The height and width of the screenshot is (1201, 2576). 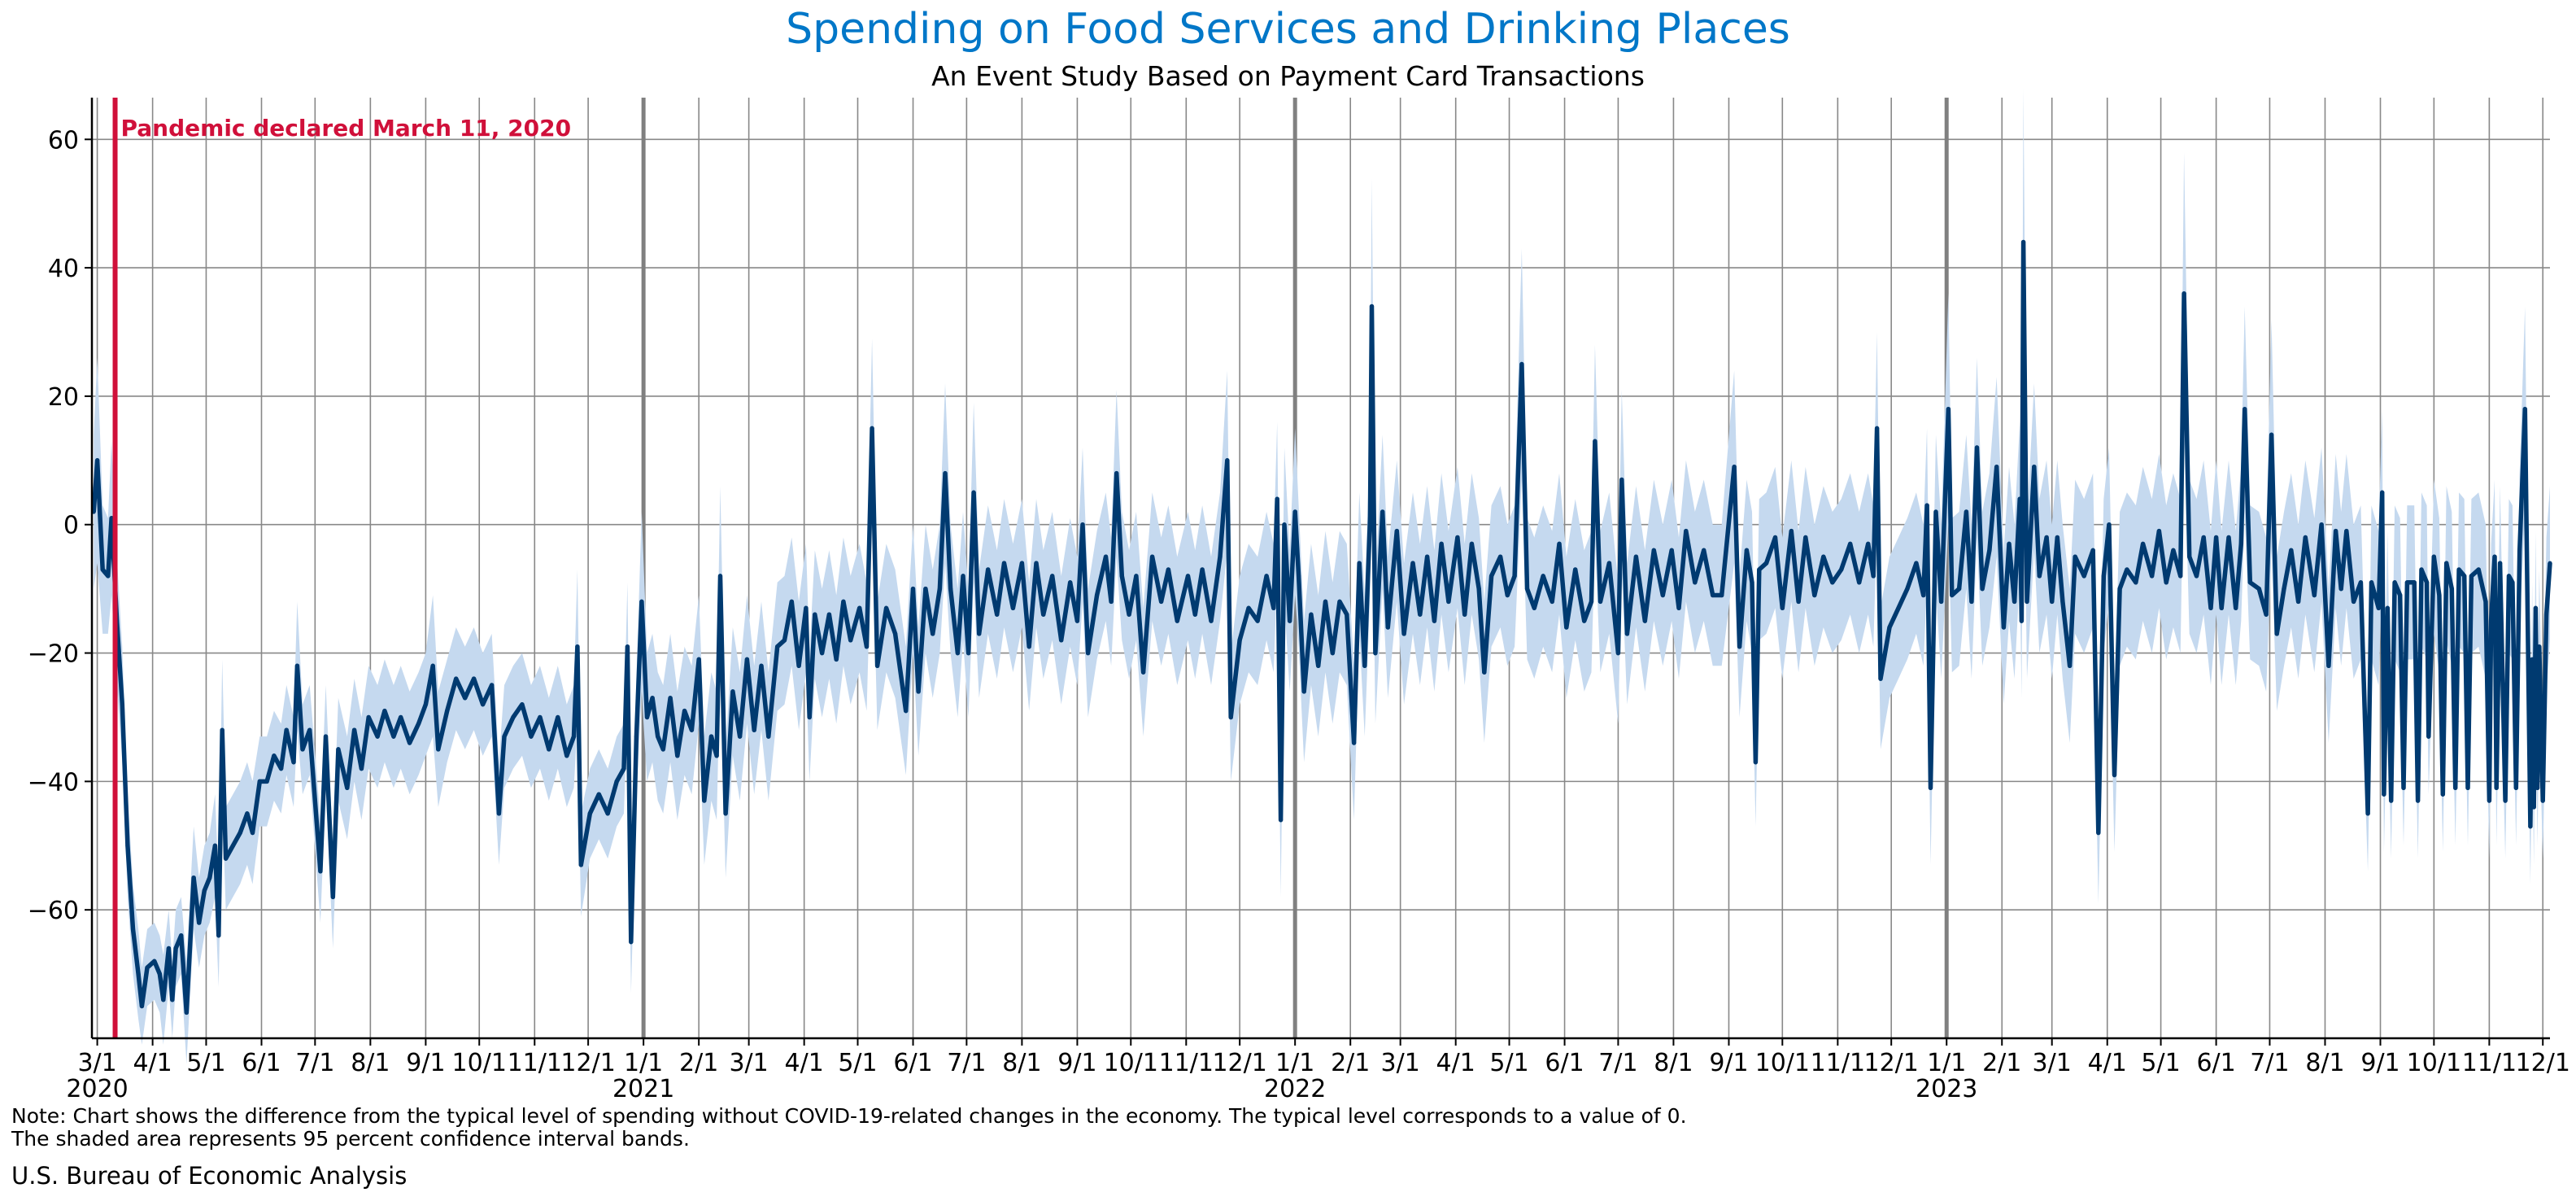 I want to click on x-tick-label: 3/1, so click(x=748, y=1063).